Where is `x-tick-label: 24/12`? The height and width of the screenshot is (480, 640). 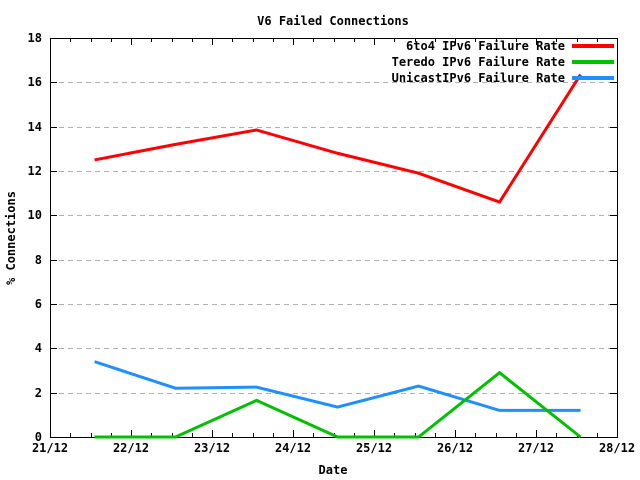 x-tick-label: 24/12 is located at coordinates (293, 448).